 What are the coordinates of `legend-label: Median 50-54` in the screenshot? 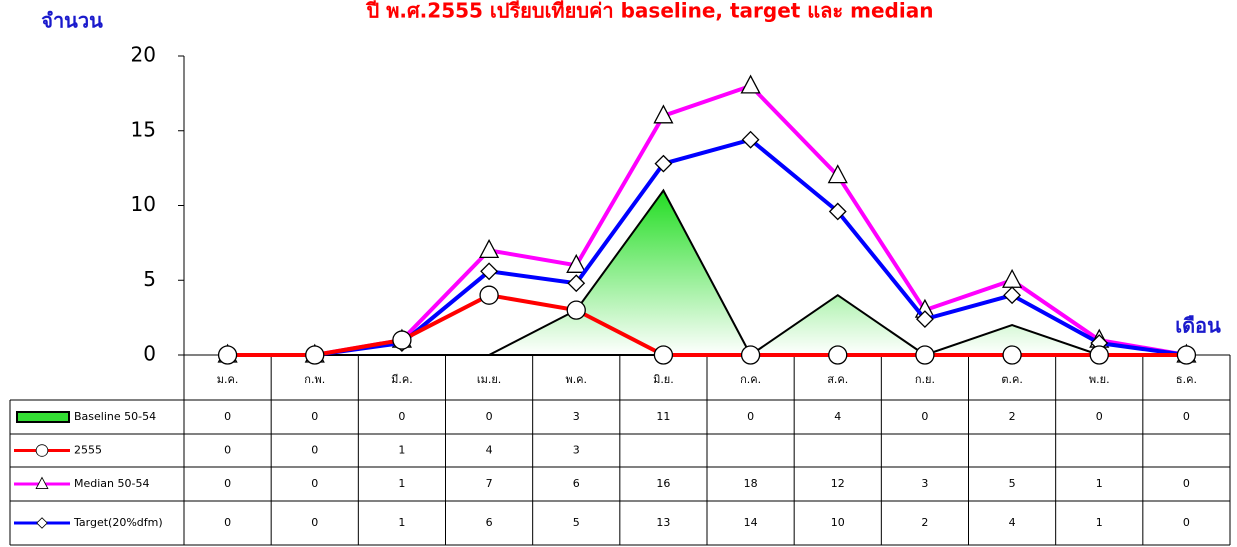 It's located at (111, 483).